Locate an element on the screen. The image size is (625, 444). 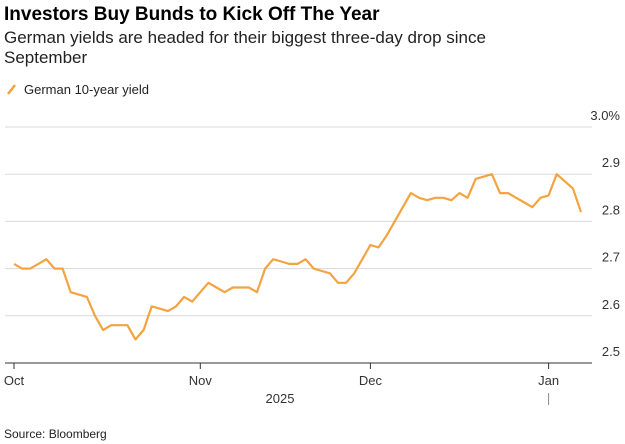
chart-title: Investors Buy Bunds to Kick Off The Year is located at coordinates (192, 14).